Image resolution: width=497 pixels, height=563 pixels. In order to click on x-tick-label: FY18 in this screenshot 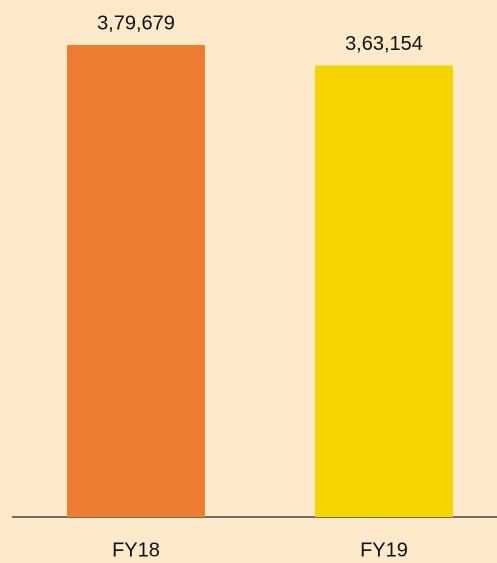, I will do `click(136, 550)`.